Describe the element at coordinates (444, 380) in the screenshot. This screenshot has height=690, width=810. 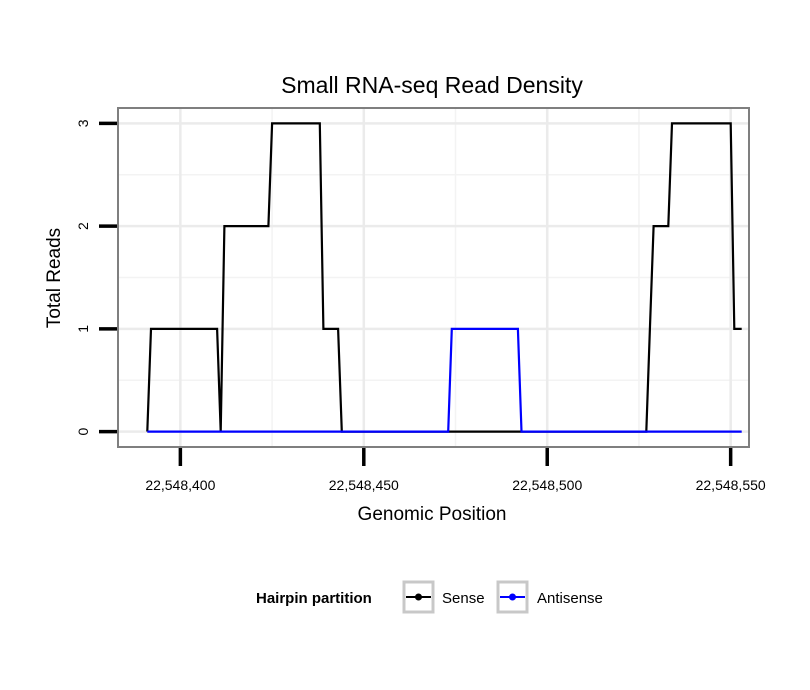
I see `series-line-antisense` at that location.